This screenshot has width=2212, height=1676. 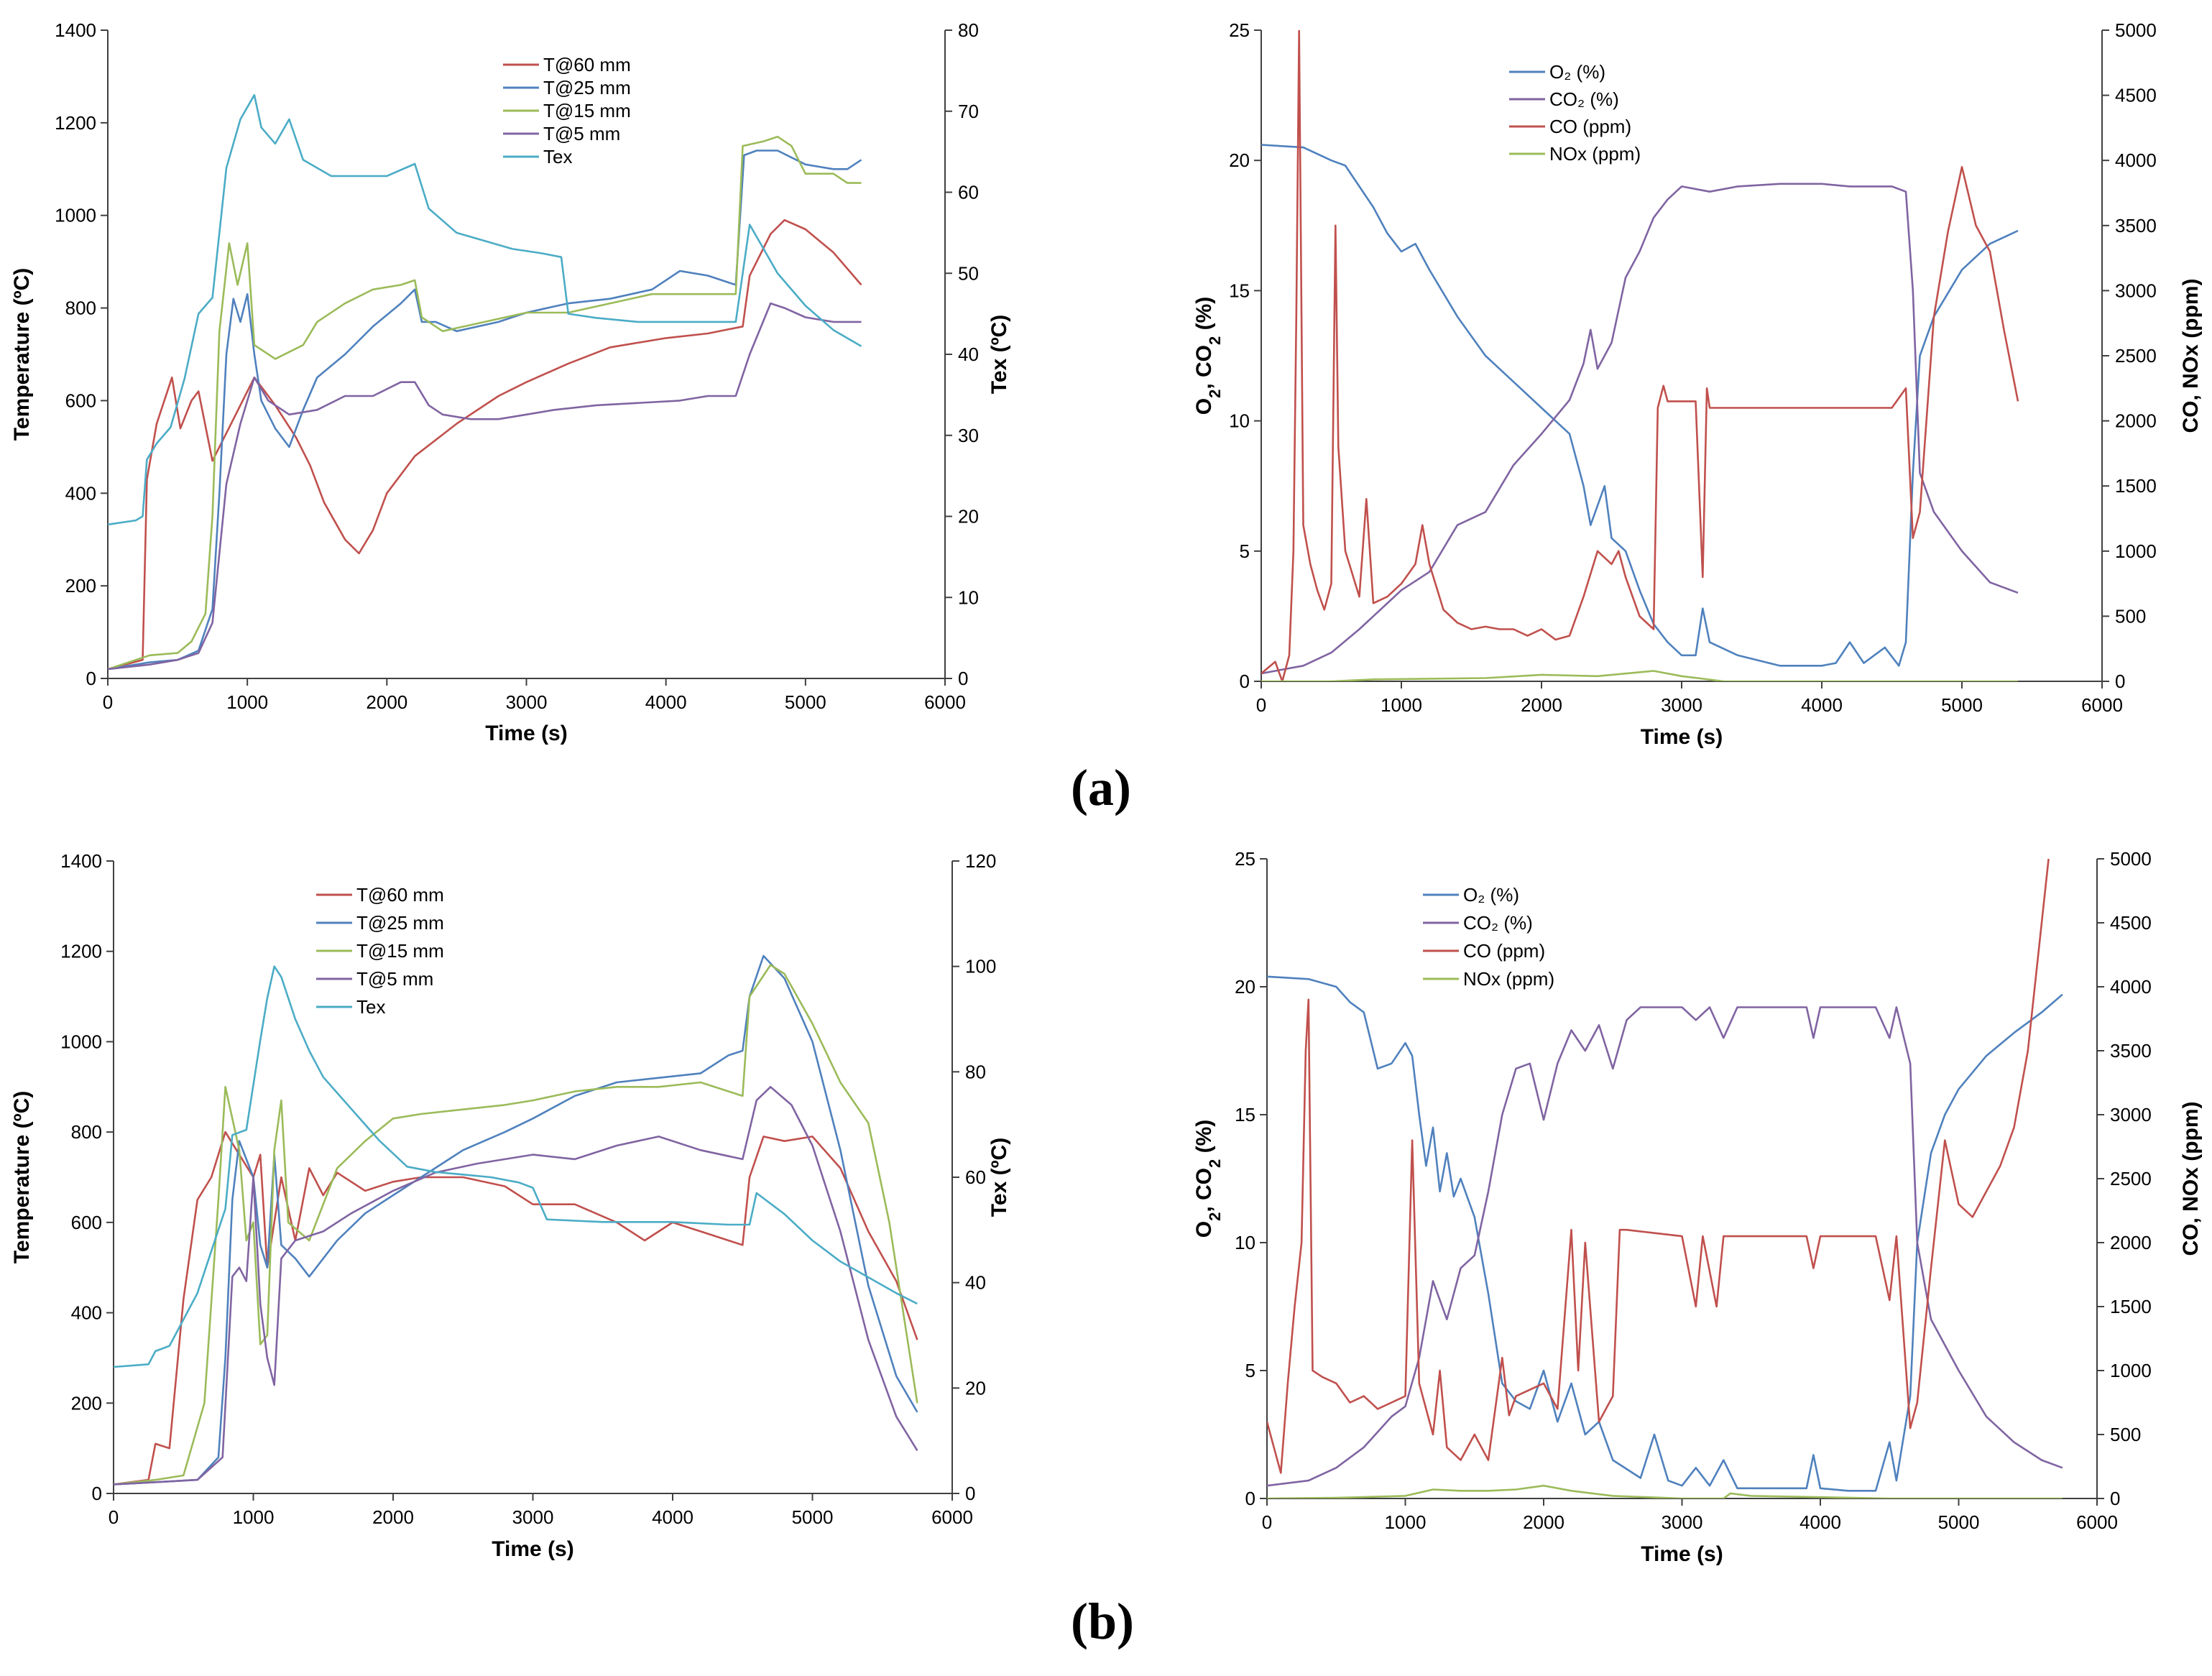 What do you see at coordinates (86, 1403) in the screenshot?
I see `y-tick-label: 200` at bounding box center [86, 1403].